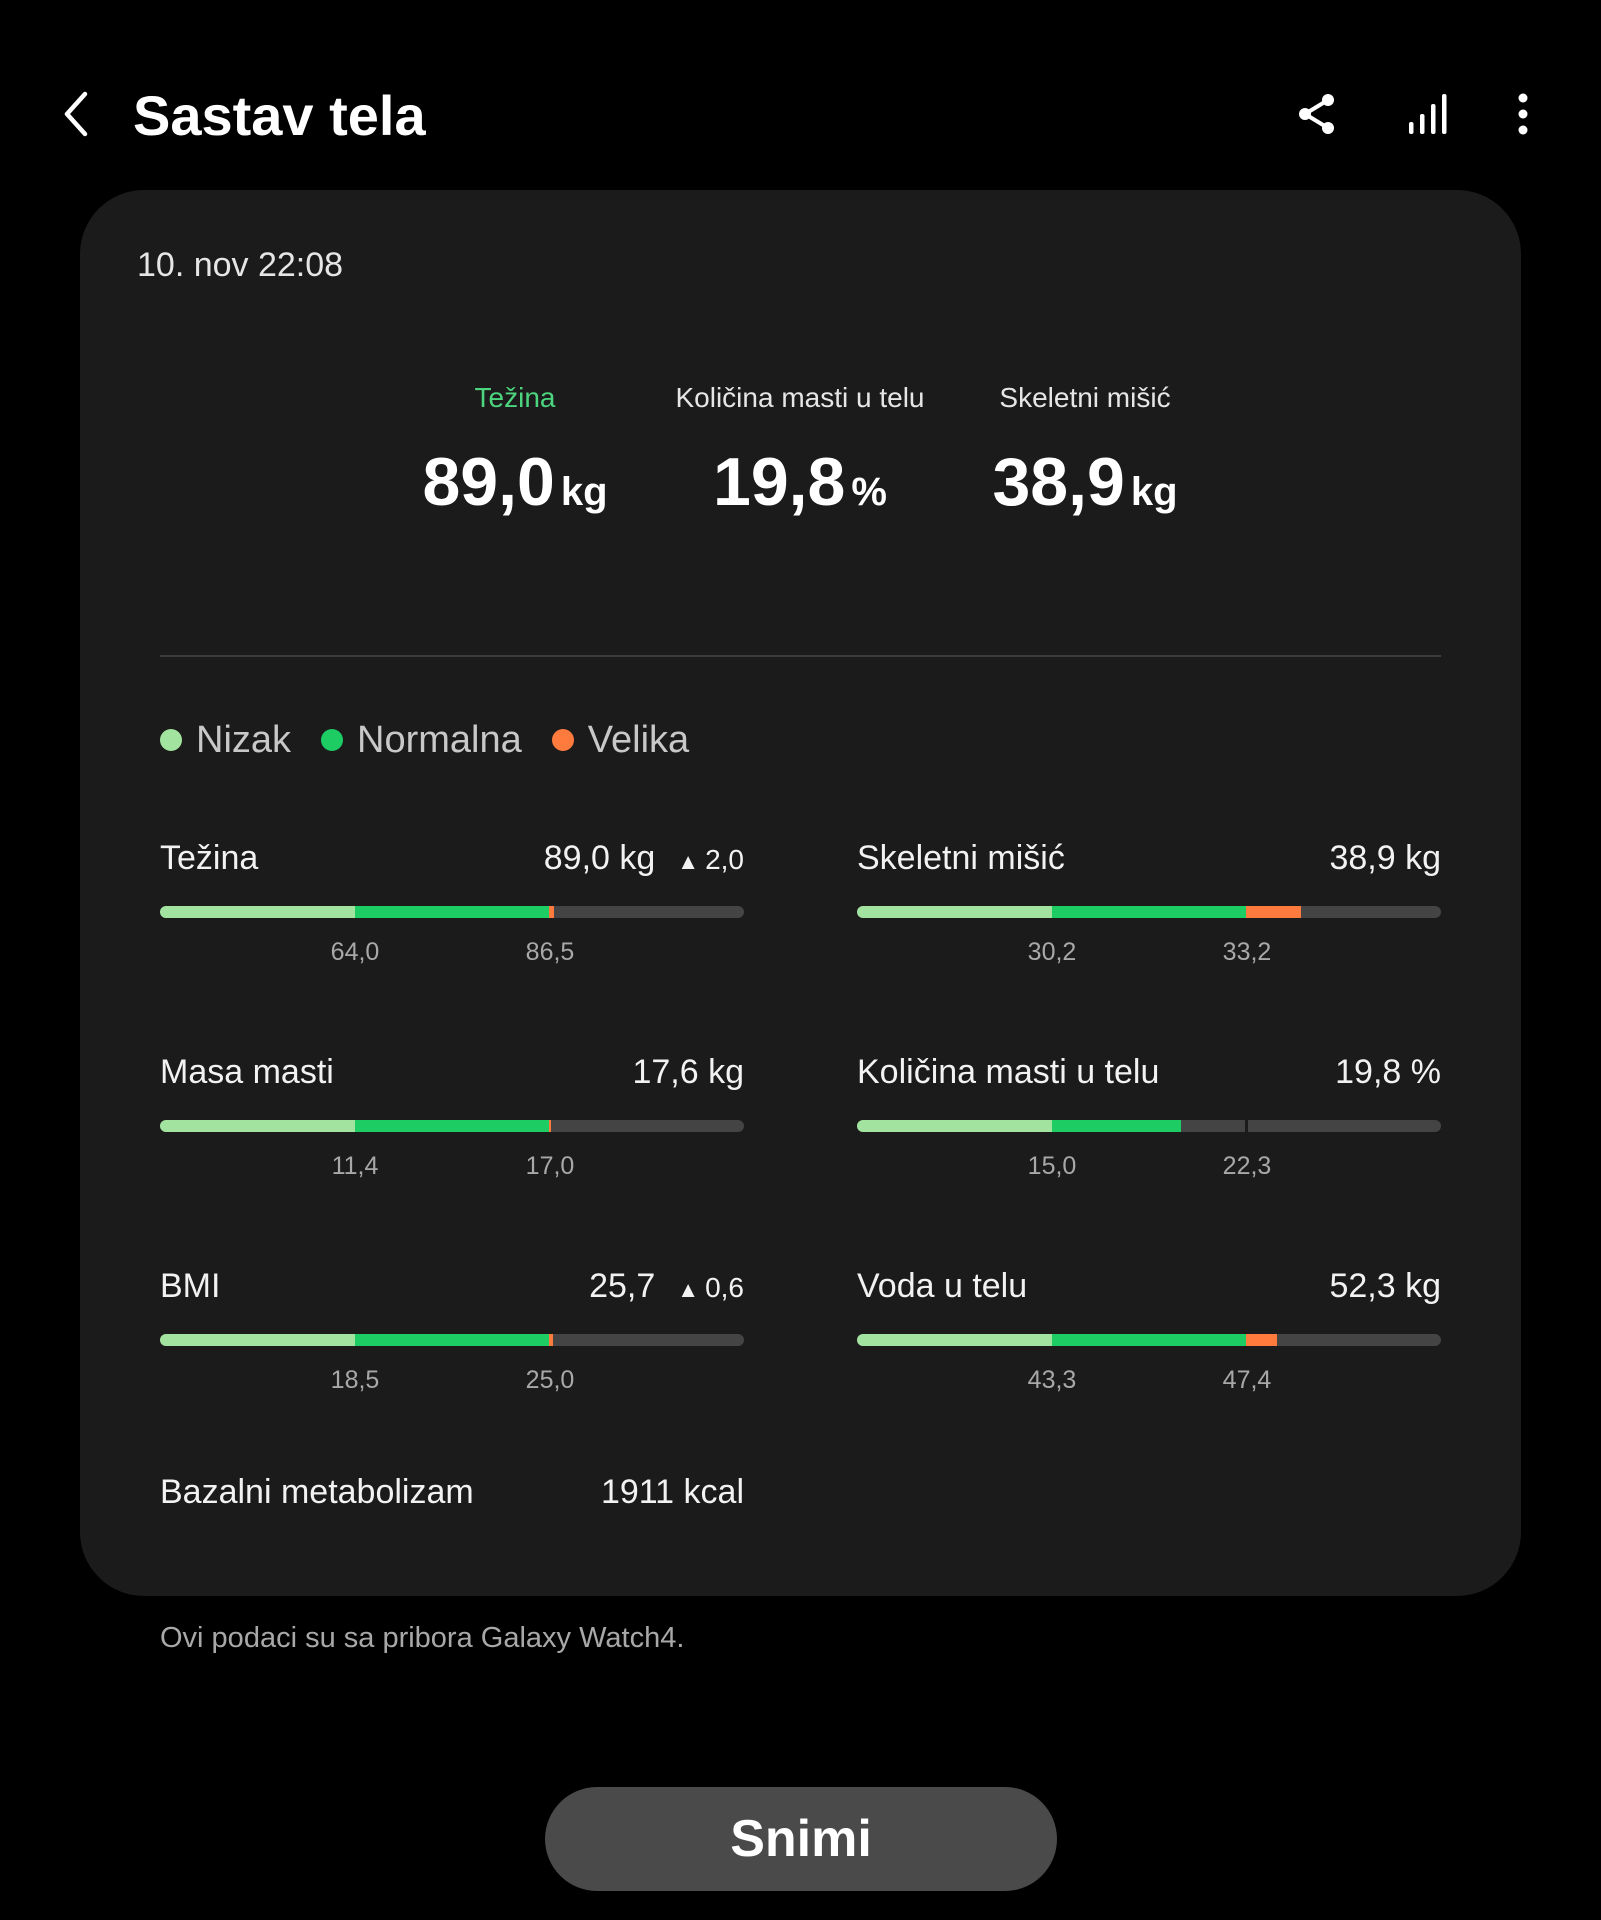 This screenshot has height=1920, width=1601. What do you see at coordinates (355, 1166) in the screenshot?
I see `range-low-bound: 11,4` at bounding box center [355, 1166].